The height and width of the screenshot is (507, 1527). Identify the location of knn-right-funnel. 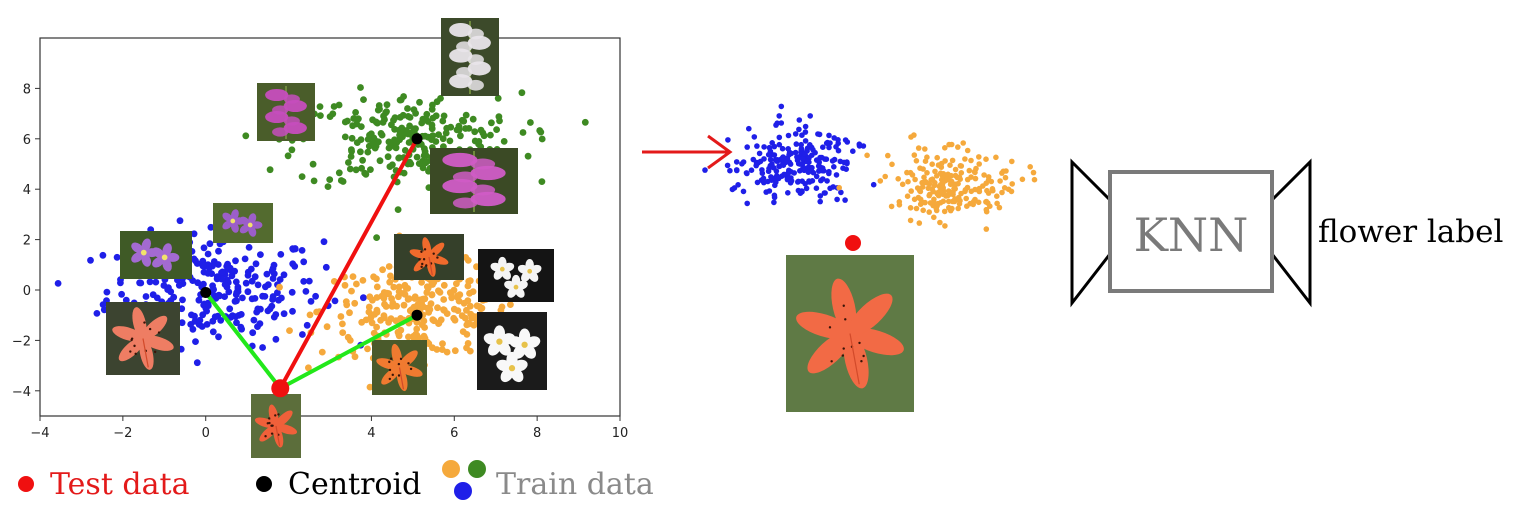
(1291, 233).